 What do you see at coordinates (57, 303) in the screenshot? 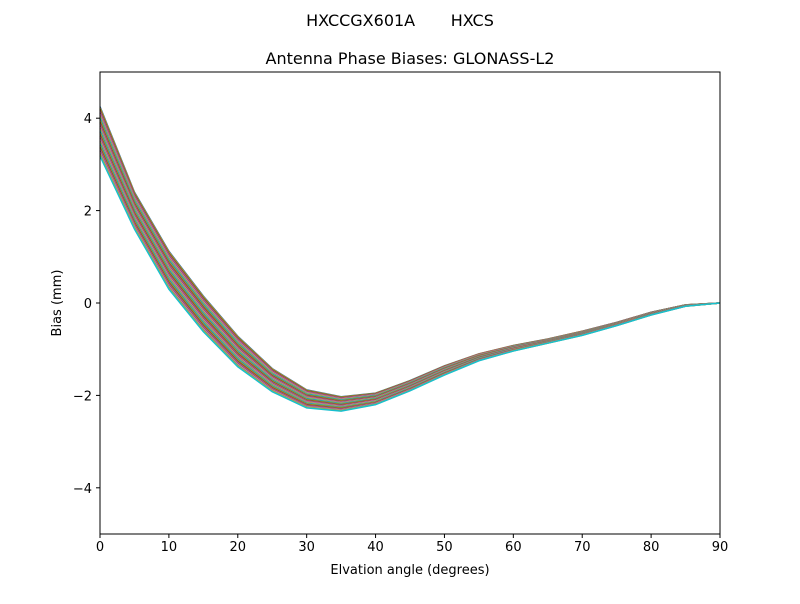
I see `y-axis-label: Bias (mm)` at bounding box center [57, 303].